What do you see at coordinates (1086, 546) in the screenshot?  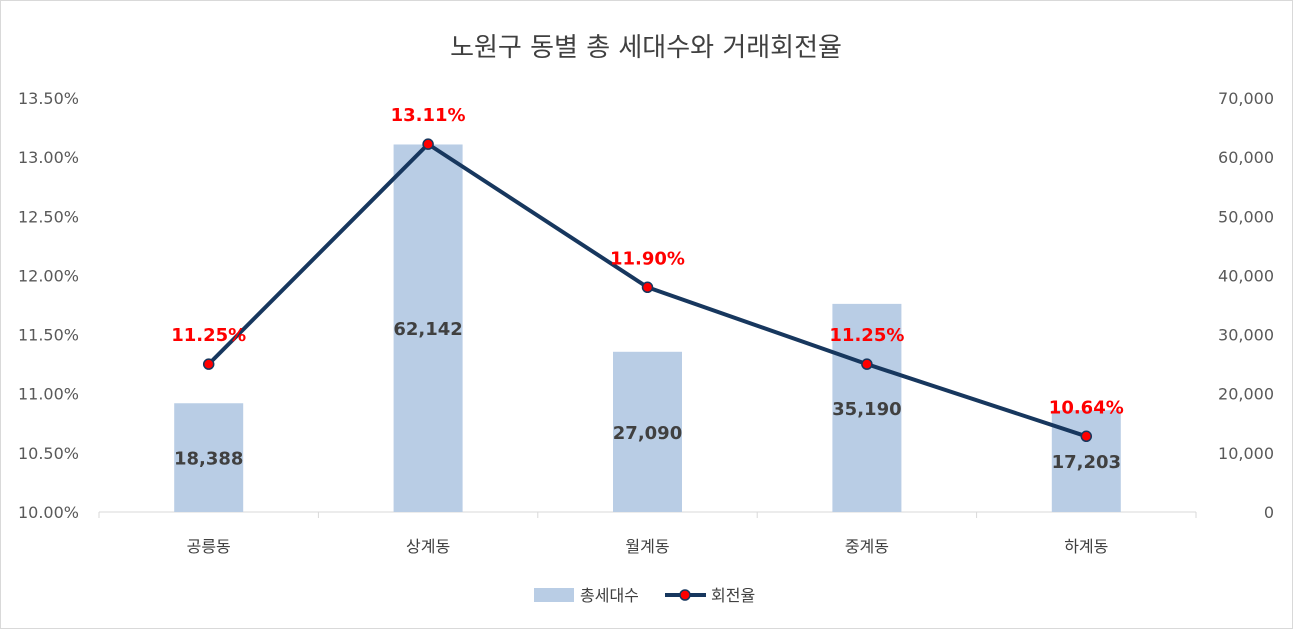 I see `category-label: 하계동` at bounding box center [1086, 546].